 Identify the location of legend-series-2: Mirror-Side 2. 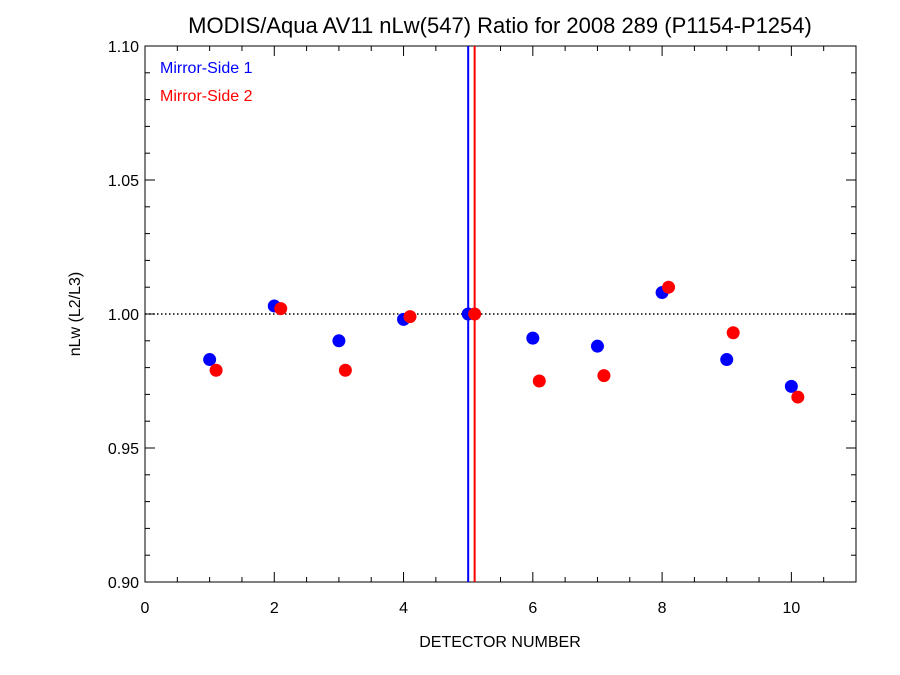
(206, 96).